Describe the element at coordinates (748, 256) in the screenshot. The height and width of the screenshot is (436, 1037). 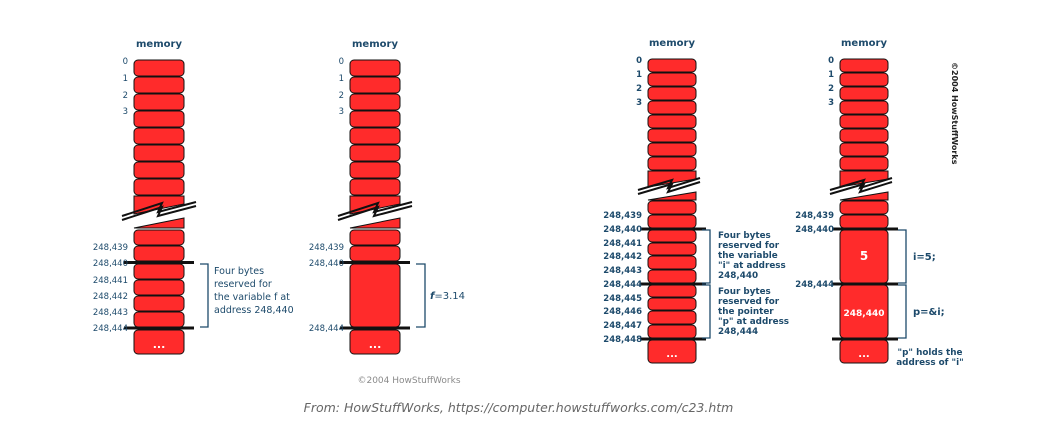
I see `svg-text: the variable` at that location.